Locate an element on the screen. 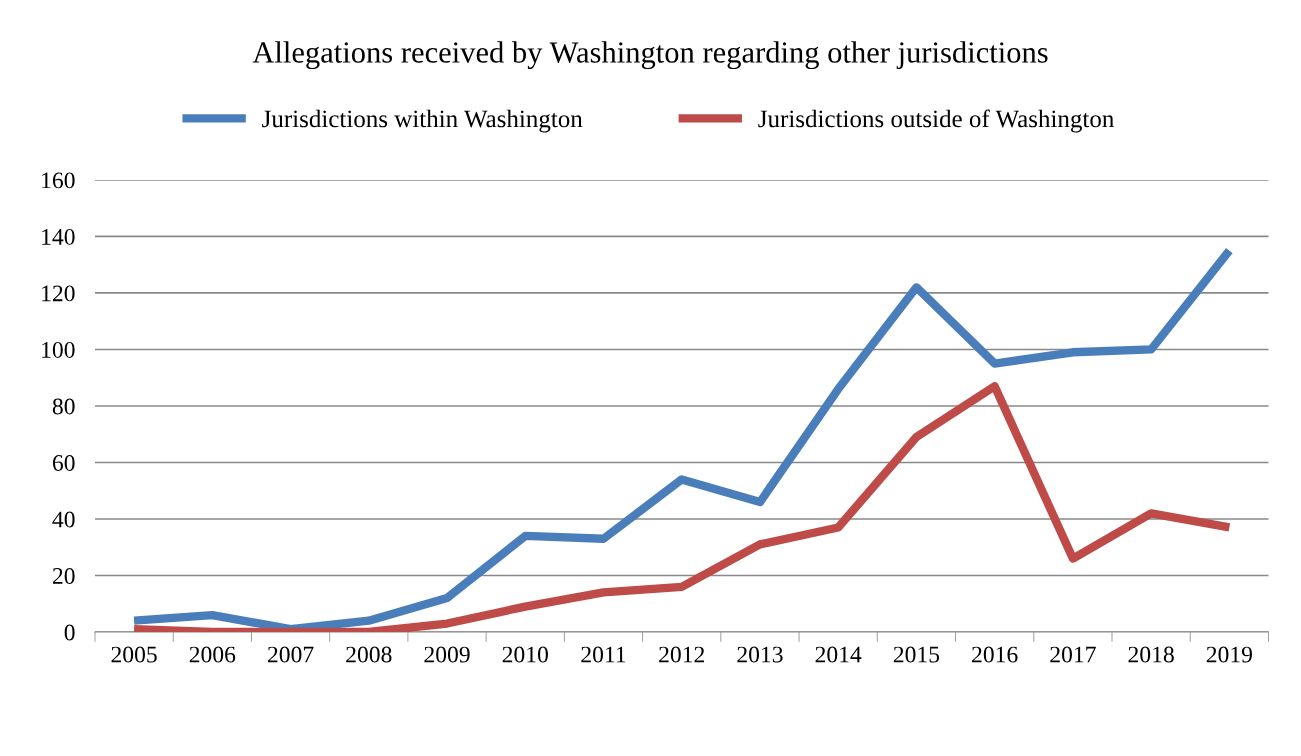  y-tick-label: 0 is located at coordinates (69, 632).